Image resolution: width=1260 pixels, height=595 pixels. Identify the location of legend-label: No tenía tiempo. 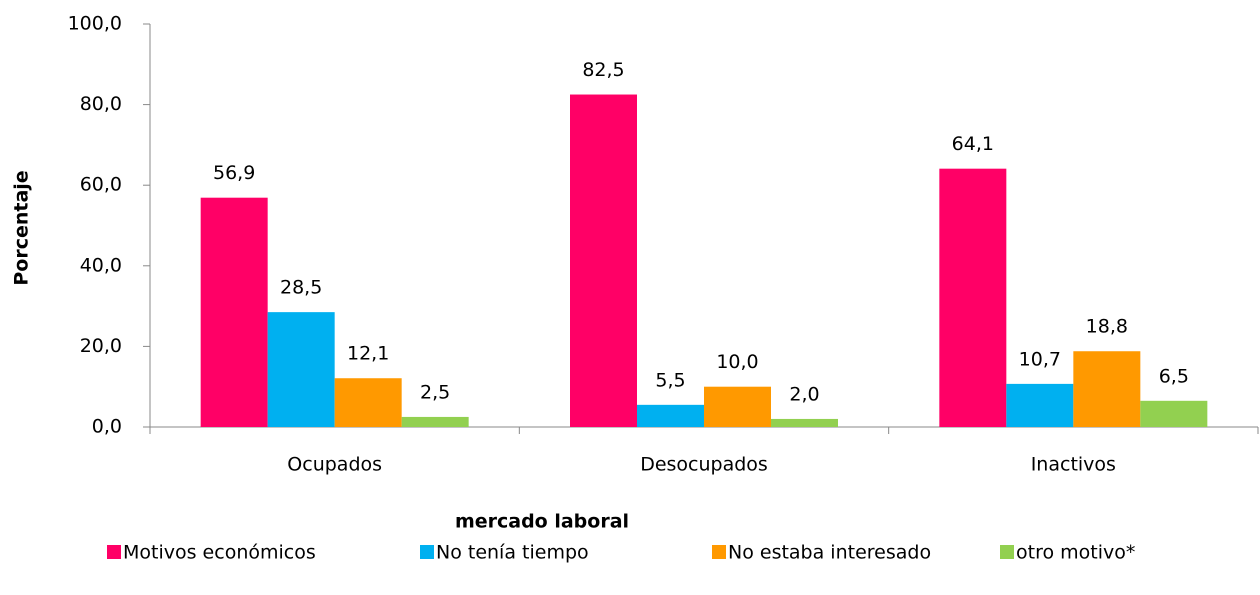
(512, 553).